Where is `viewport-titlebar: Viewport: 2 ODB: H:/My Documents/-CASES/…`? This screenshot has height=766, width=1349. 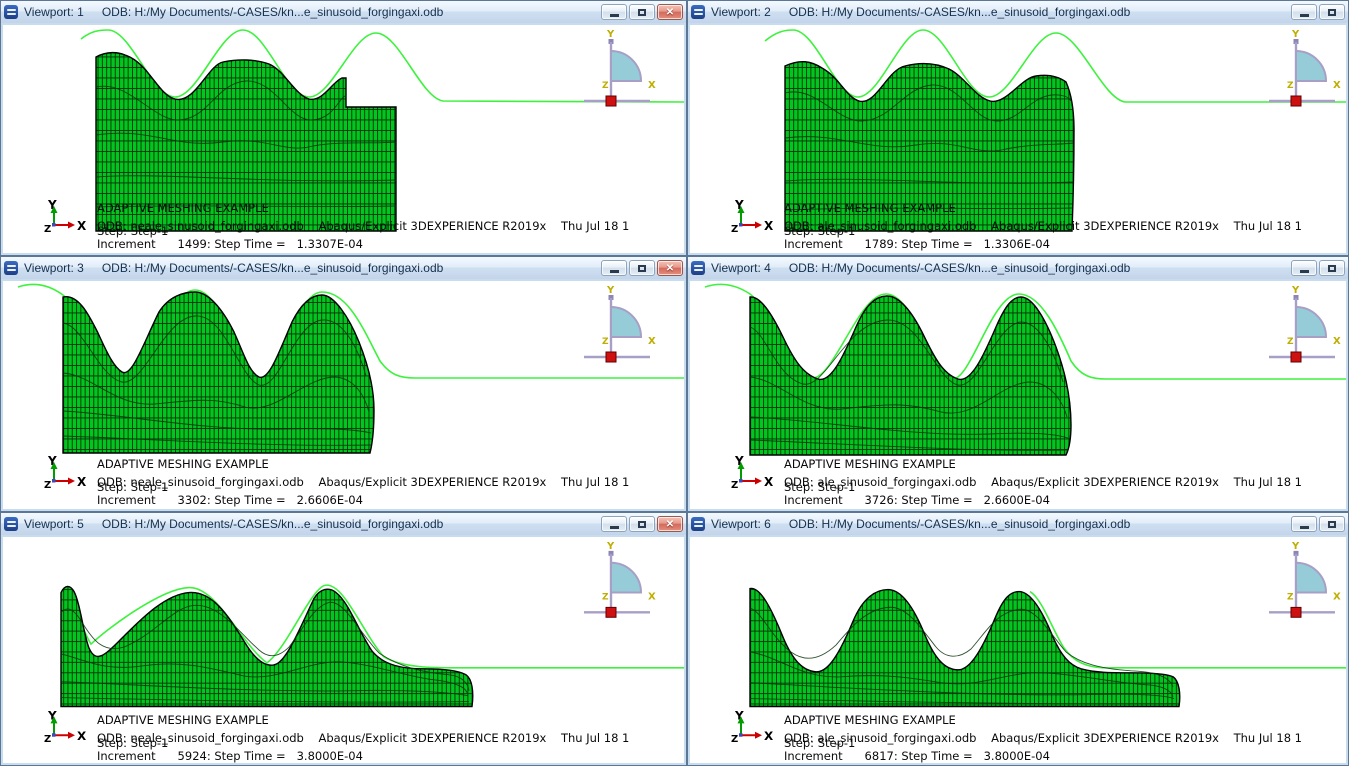
viewport-titlebar: Viewport: 2 ODB: H:/My Documents/-CASES/… is located at coordinates (1018, 12).